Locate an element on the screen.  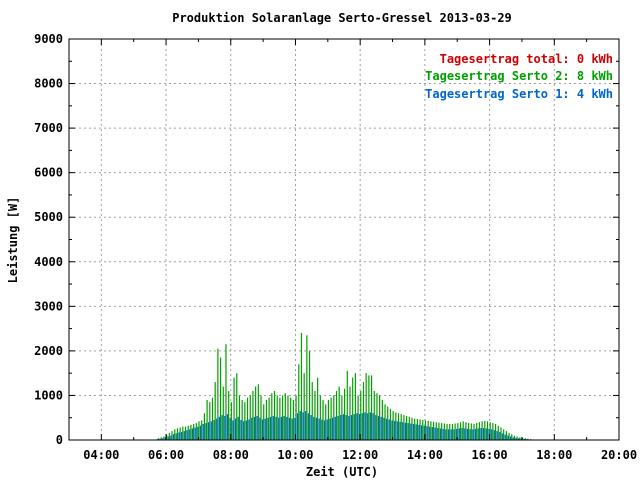
y-tick-label: 3000 is located at coordinates (48, 306).